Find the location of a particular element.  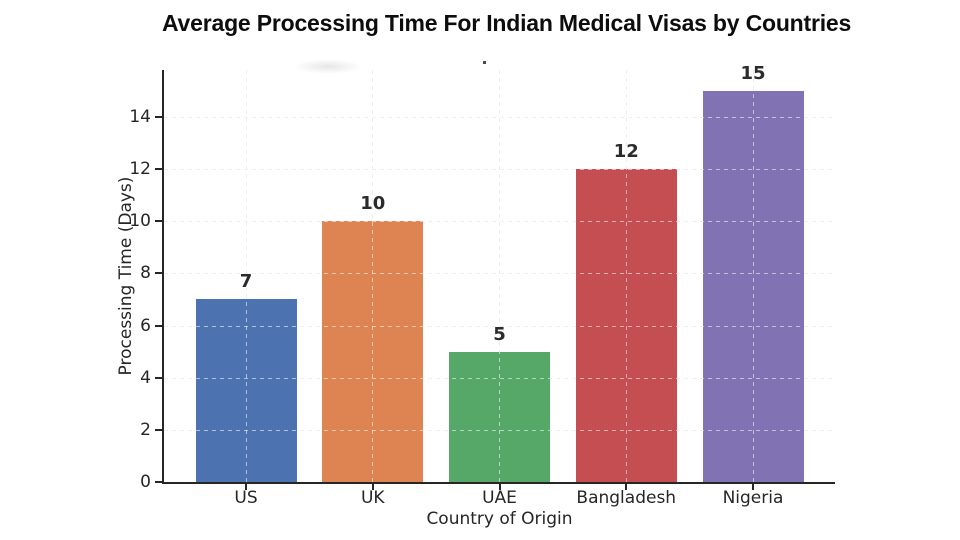

watermark-smudge is located at coordinates (328, 66).